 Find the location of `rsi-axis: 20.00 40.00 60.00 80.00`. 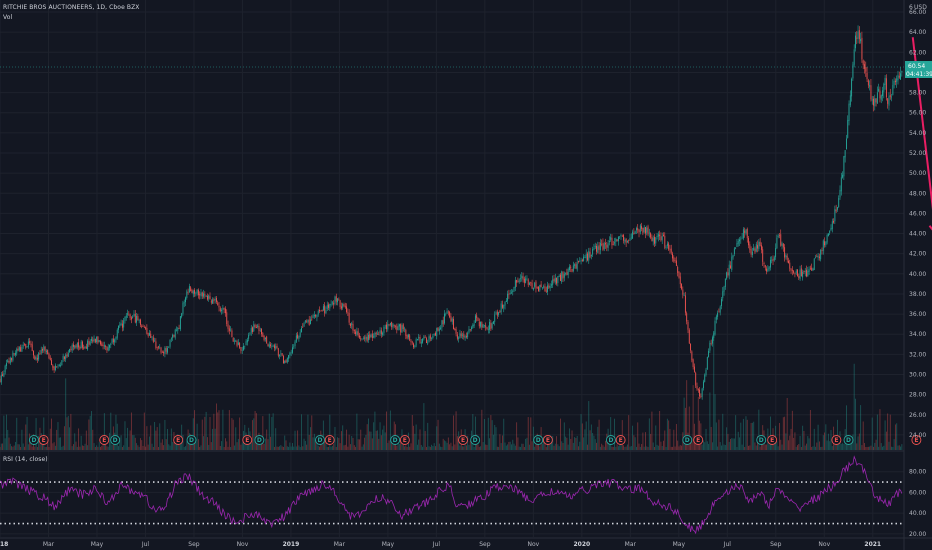

rsi-axis: 20.00 40.00 60.00 80.00 is located at coordinates (917, 503).